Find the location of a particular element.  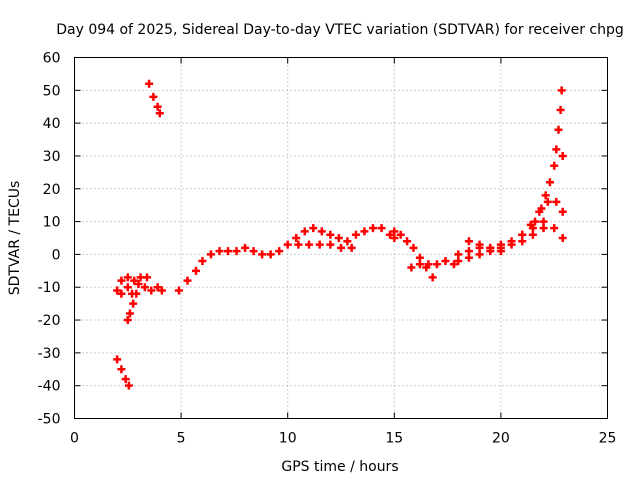

series-early-band is located at coordinates (139, 288).